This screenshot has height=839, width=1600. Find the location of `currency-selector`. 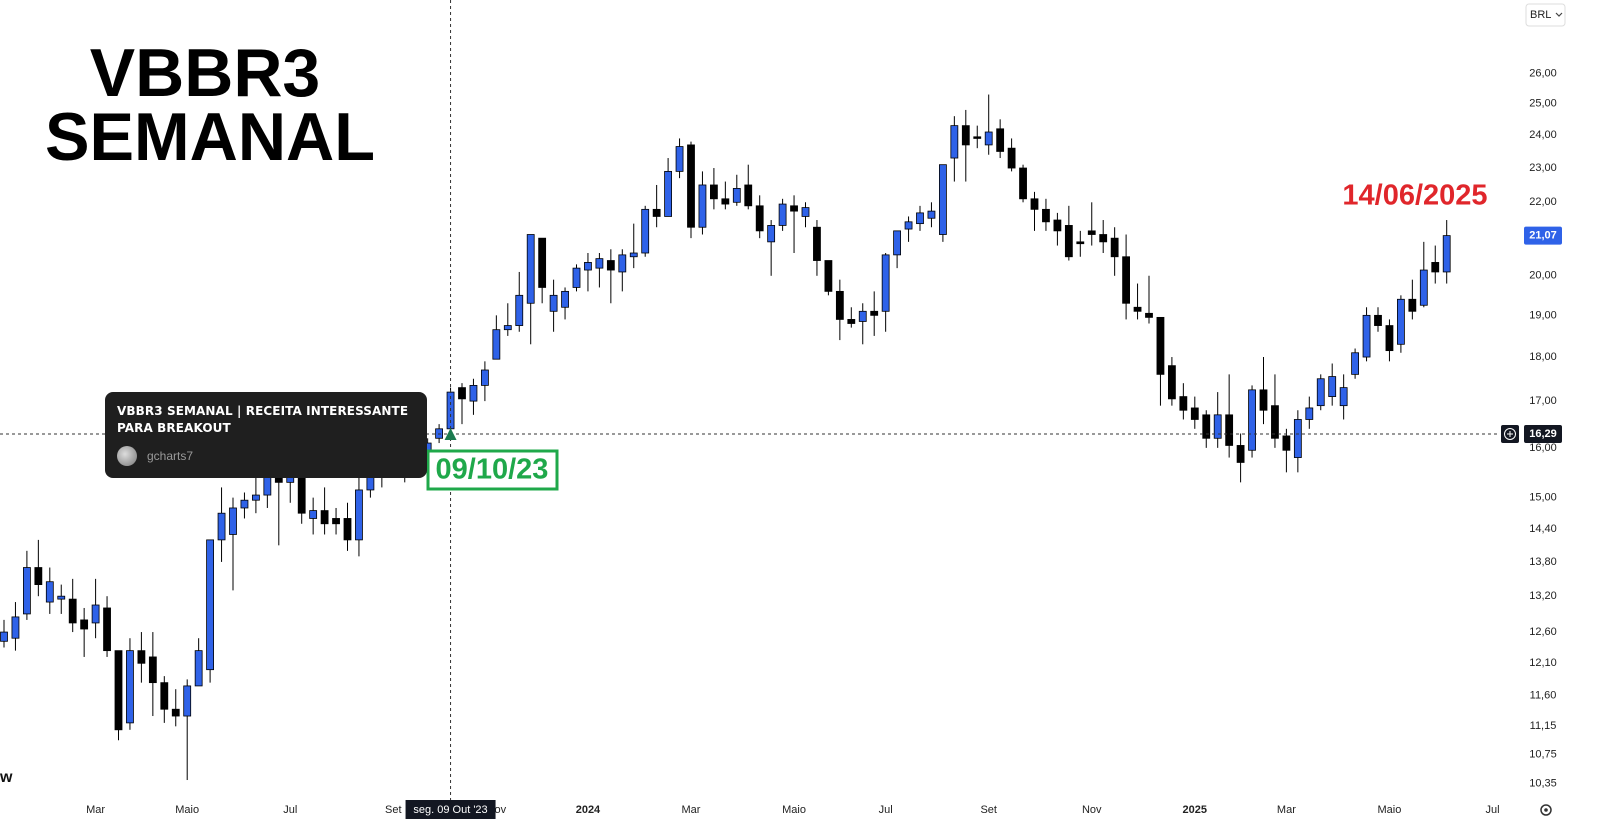

currency-selector is located at coordinates (1545, 15).